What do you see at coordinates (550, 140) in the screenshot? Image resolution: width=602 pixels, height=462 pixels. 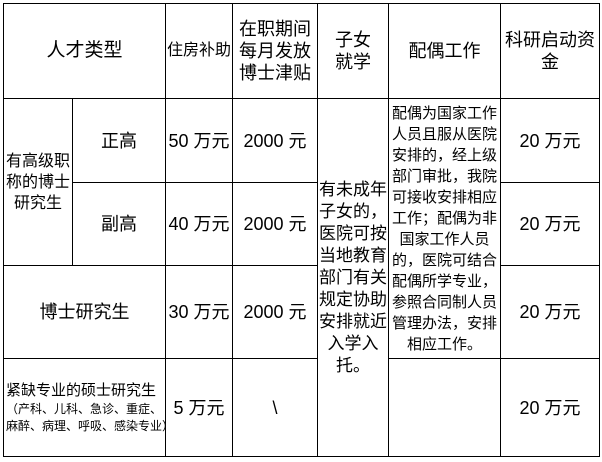 I see `cell-research-full-senior: 20 万元` at bounding box center [550, 140].